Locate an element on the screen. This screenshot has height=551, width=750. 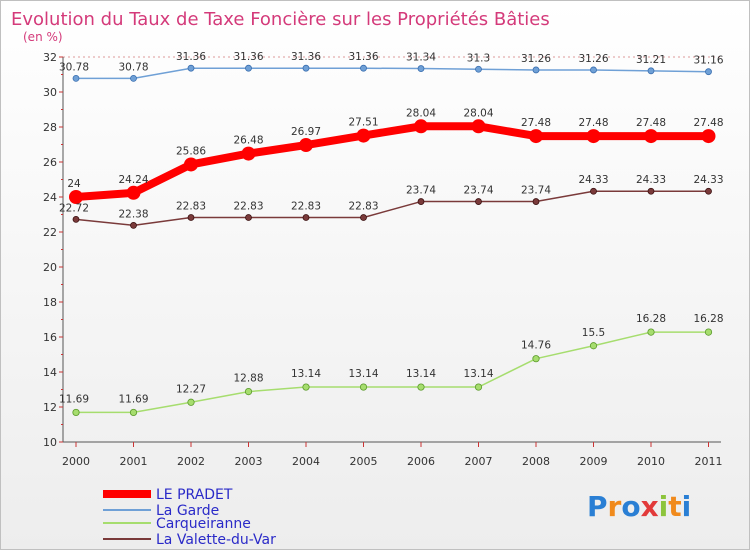
y-tick-label: 20 is located at coordinates (50, 267).